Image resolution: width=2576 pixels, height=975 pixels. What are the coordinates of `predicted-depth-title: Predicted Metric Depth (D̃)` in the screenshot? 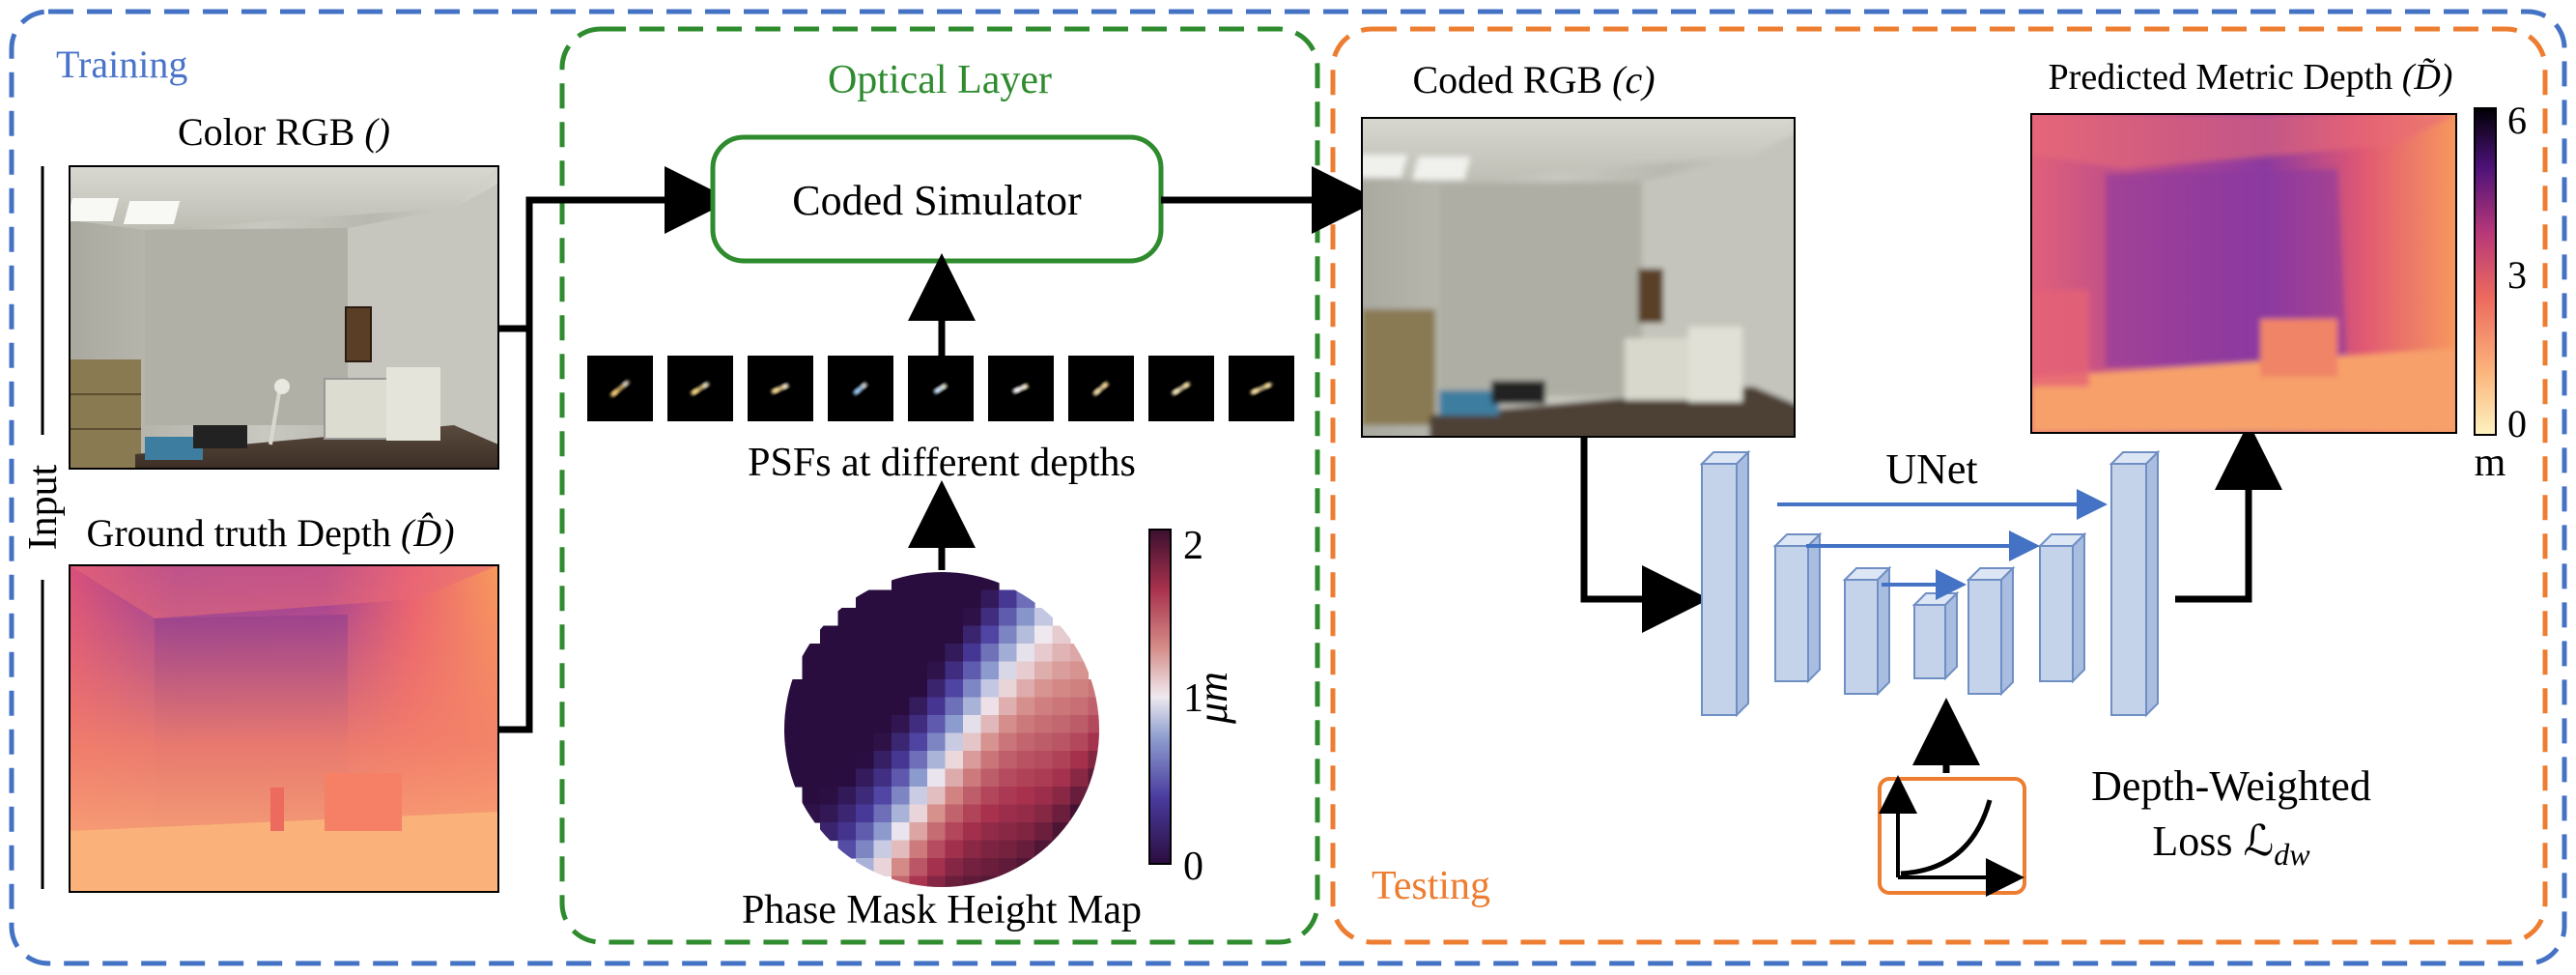 It's located at (2251, 77).